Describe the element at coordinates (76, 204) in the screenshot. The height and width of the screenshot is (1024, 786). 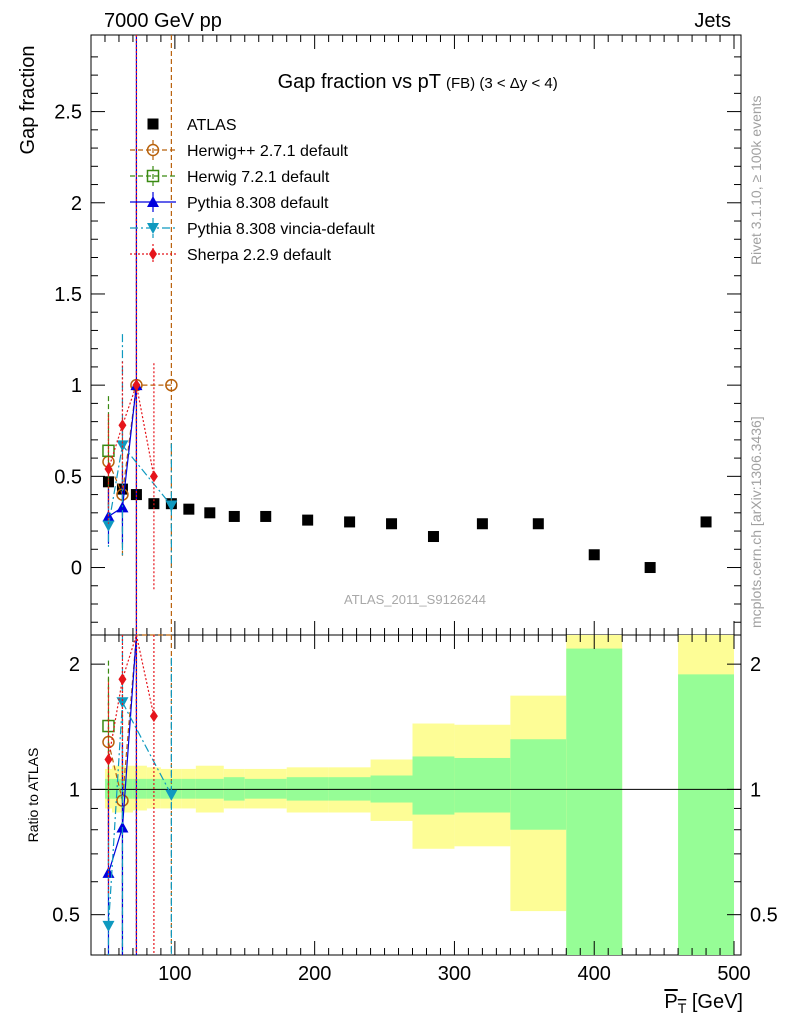
I see `y-tick-label-main: 2` at that location.